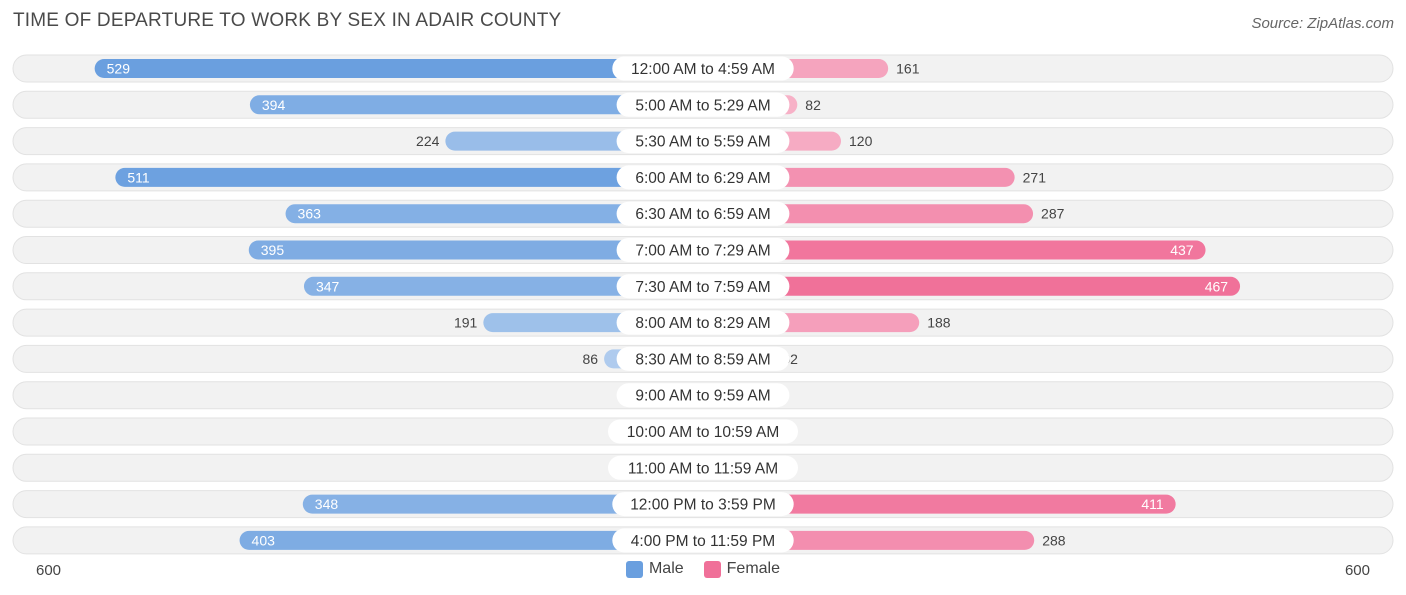 The width and height of the screenshot is (1406, 595). Describe the element at coordinates (138, 177) in the screenshot. I see `male-value-label: 511` at that location.